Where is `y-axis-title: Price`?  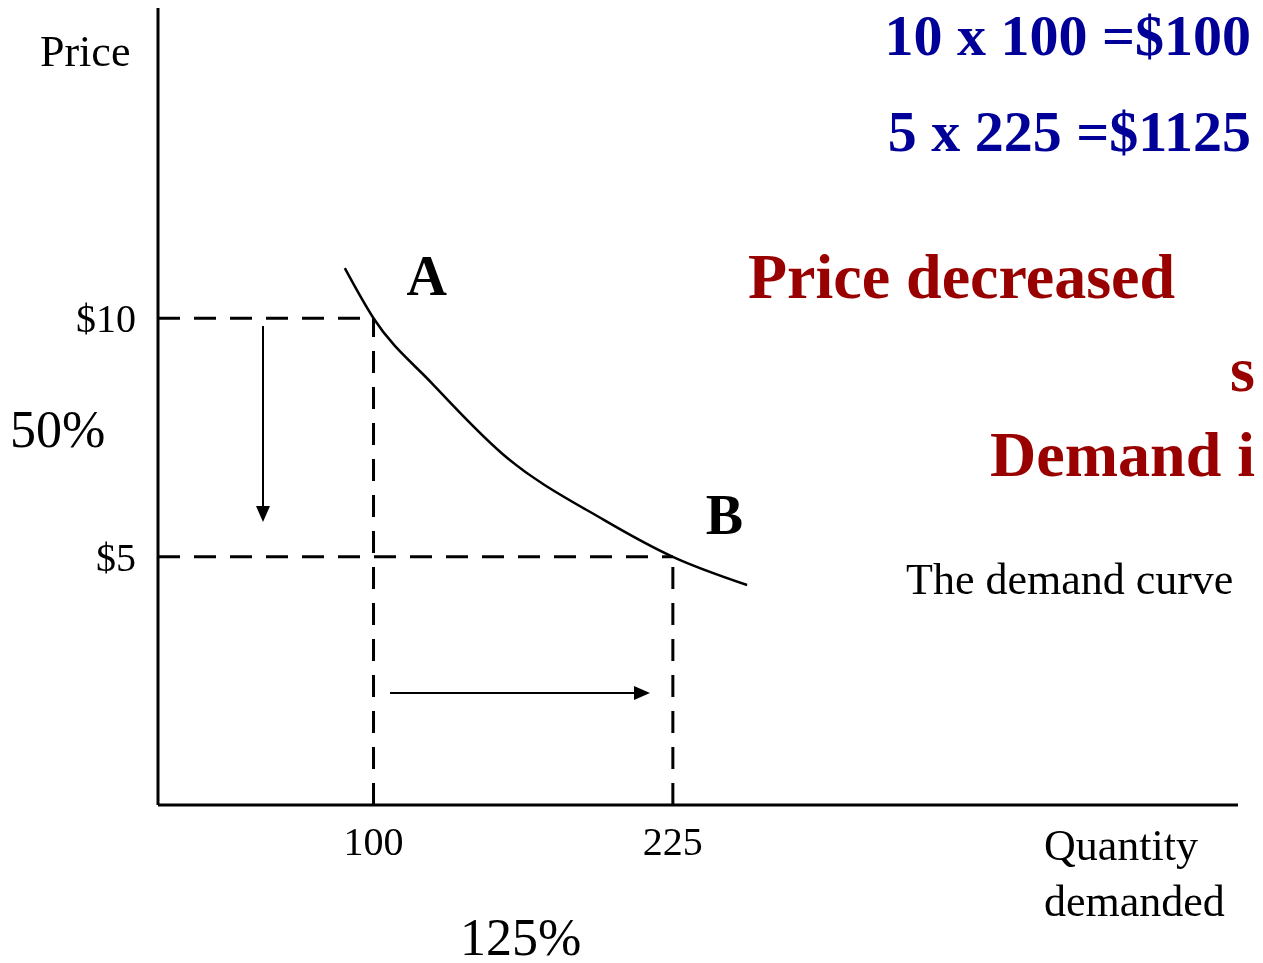
y-axis-title: Price is located at coordinates (85, 51).